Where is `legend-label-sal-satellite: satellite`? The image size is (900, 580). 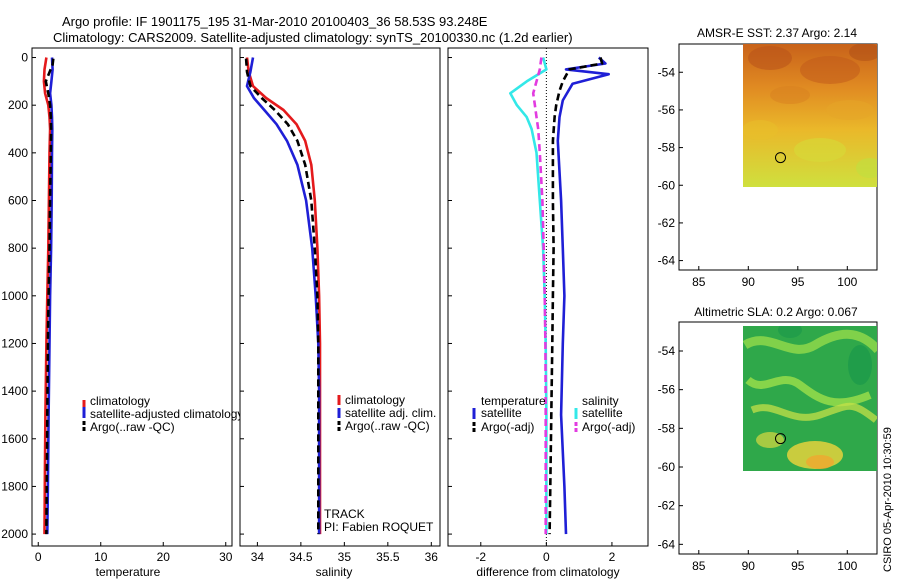 legend-label-sal-satellite: satellite is located at coordinates (602, 413).